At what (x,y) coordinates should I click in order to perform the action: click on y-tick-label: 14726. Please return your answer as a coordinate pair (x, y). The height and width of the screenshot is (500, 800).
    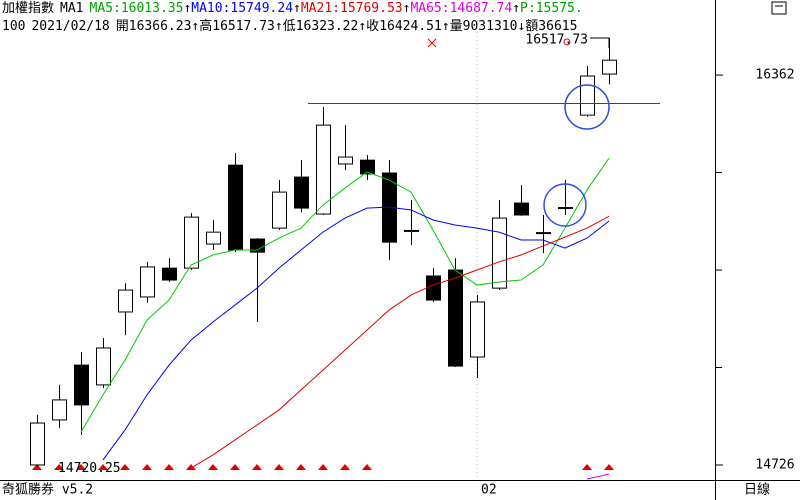
    Looking at the image, I should click on (774, 464).